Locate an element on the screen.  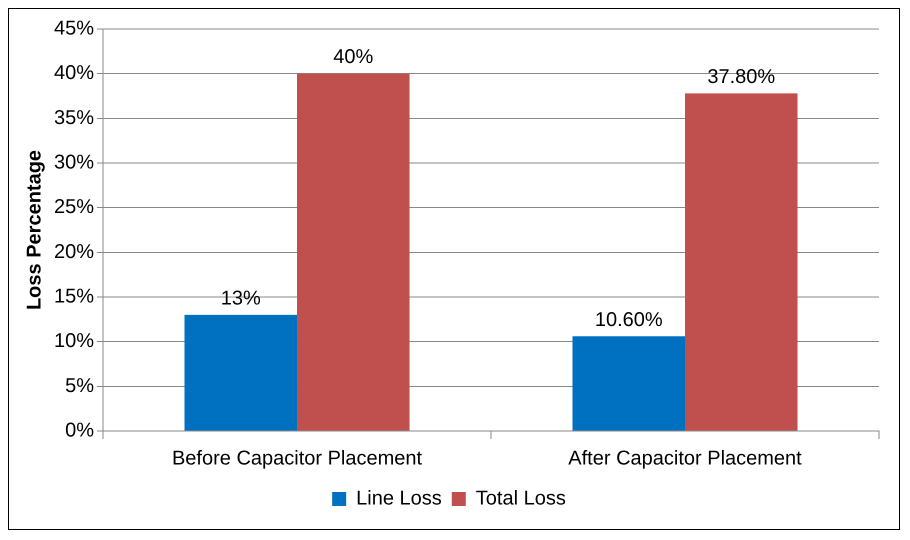
y-tick-label: 10% is located at coordinates (74, 341).